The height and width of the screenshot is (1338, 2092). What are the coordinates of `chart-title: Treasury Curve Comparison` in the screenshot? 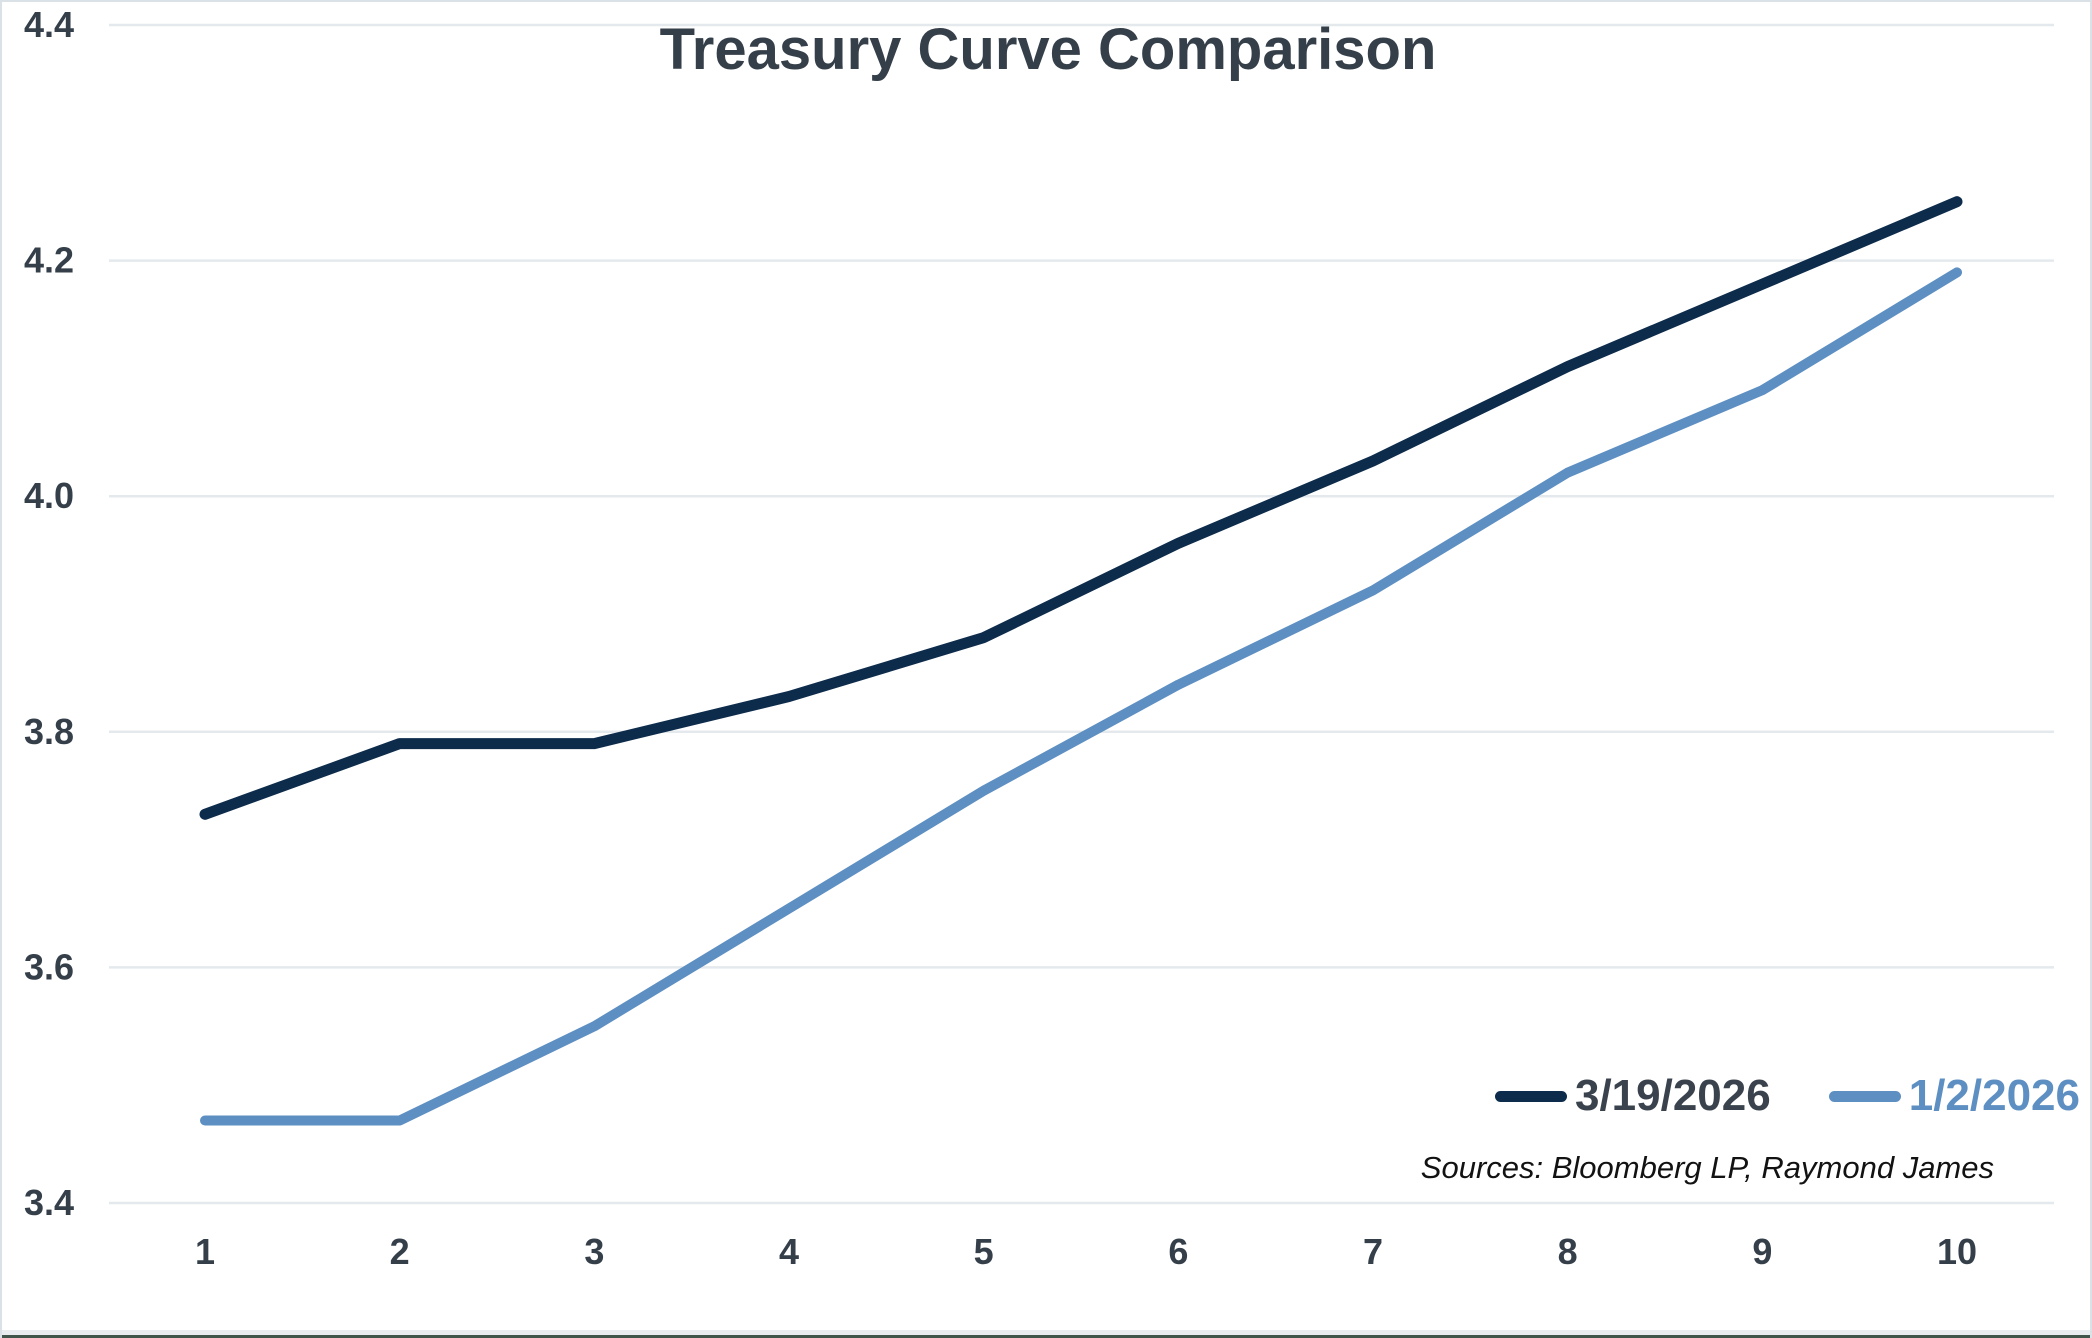 It's located at (1048, 49).